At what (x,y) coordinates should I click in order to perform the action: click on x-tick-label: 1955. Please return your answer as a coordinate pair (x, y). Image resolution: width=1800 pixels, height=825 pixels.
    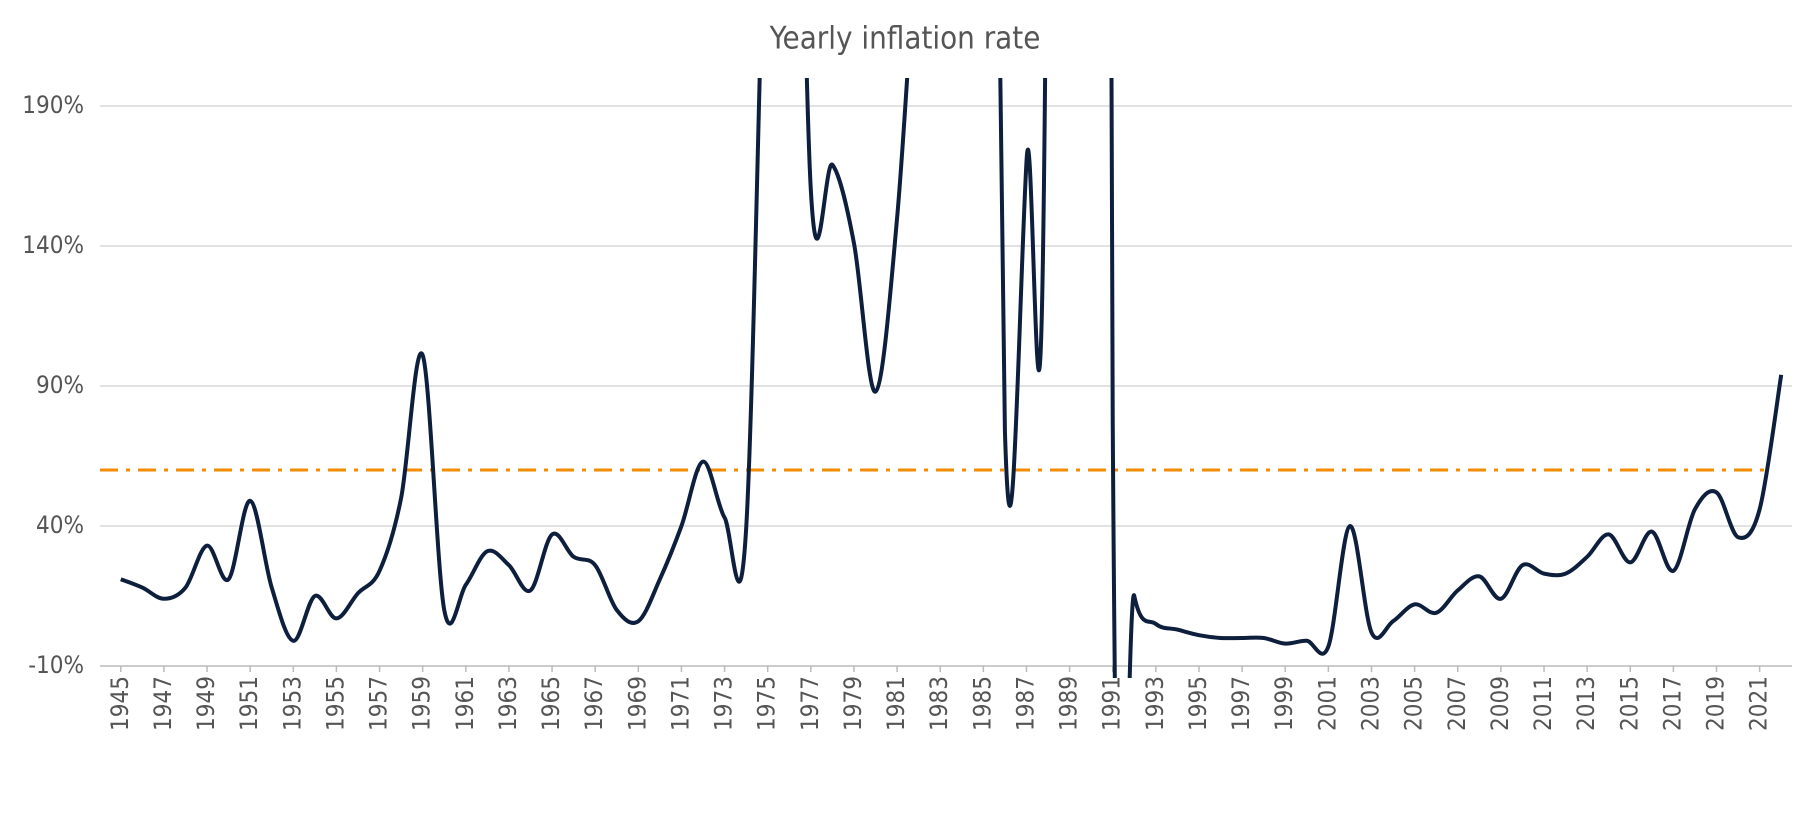
    Looking at the image, I should click on (335, 703).